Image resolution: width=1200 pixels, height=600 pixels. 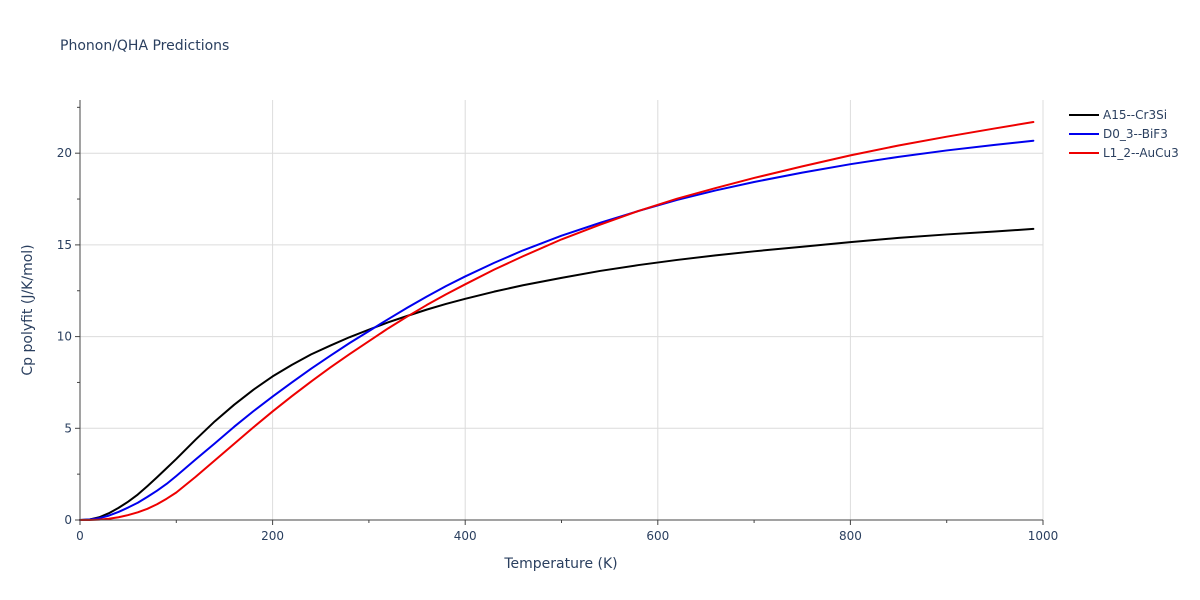 I want to click on legend-item: D0_3--BiF3, so click(x=1118, y=134).